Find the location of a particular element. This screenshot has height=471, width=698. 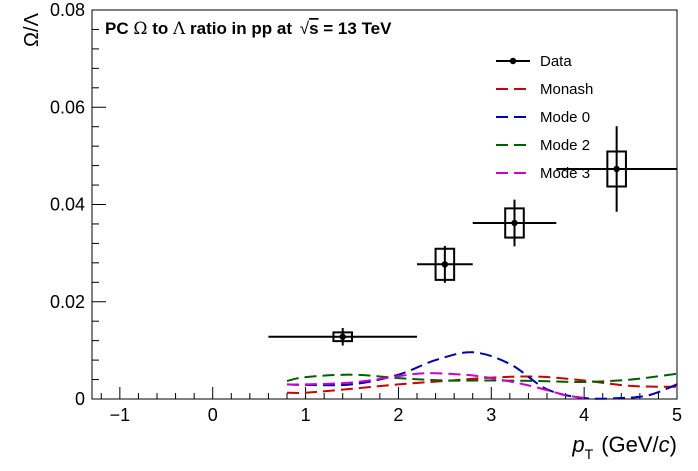

legend-label-data: Data is located at coordinates (556, 61).